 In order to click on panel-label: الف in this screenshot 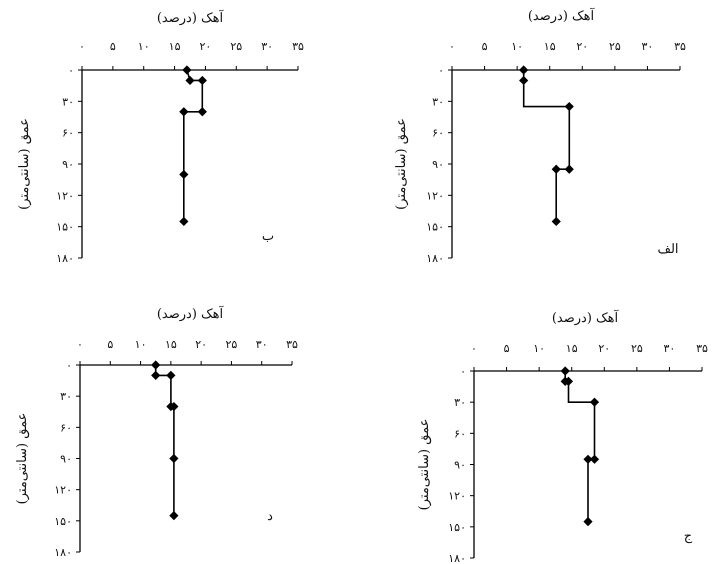, I will do `click(667, 249)`.